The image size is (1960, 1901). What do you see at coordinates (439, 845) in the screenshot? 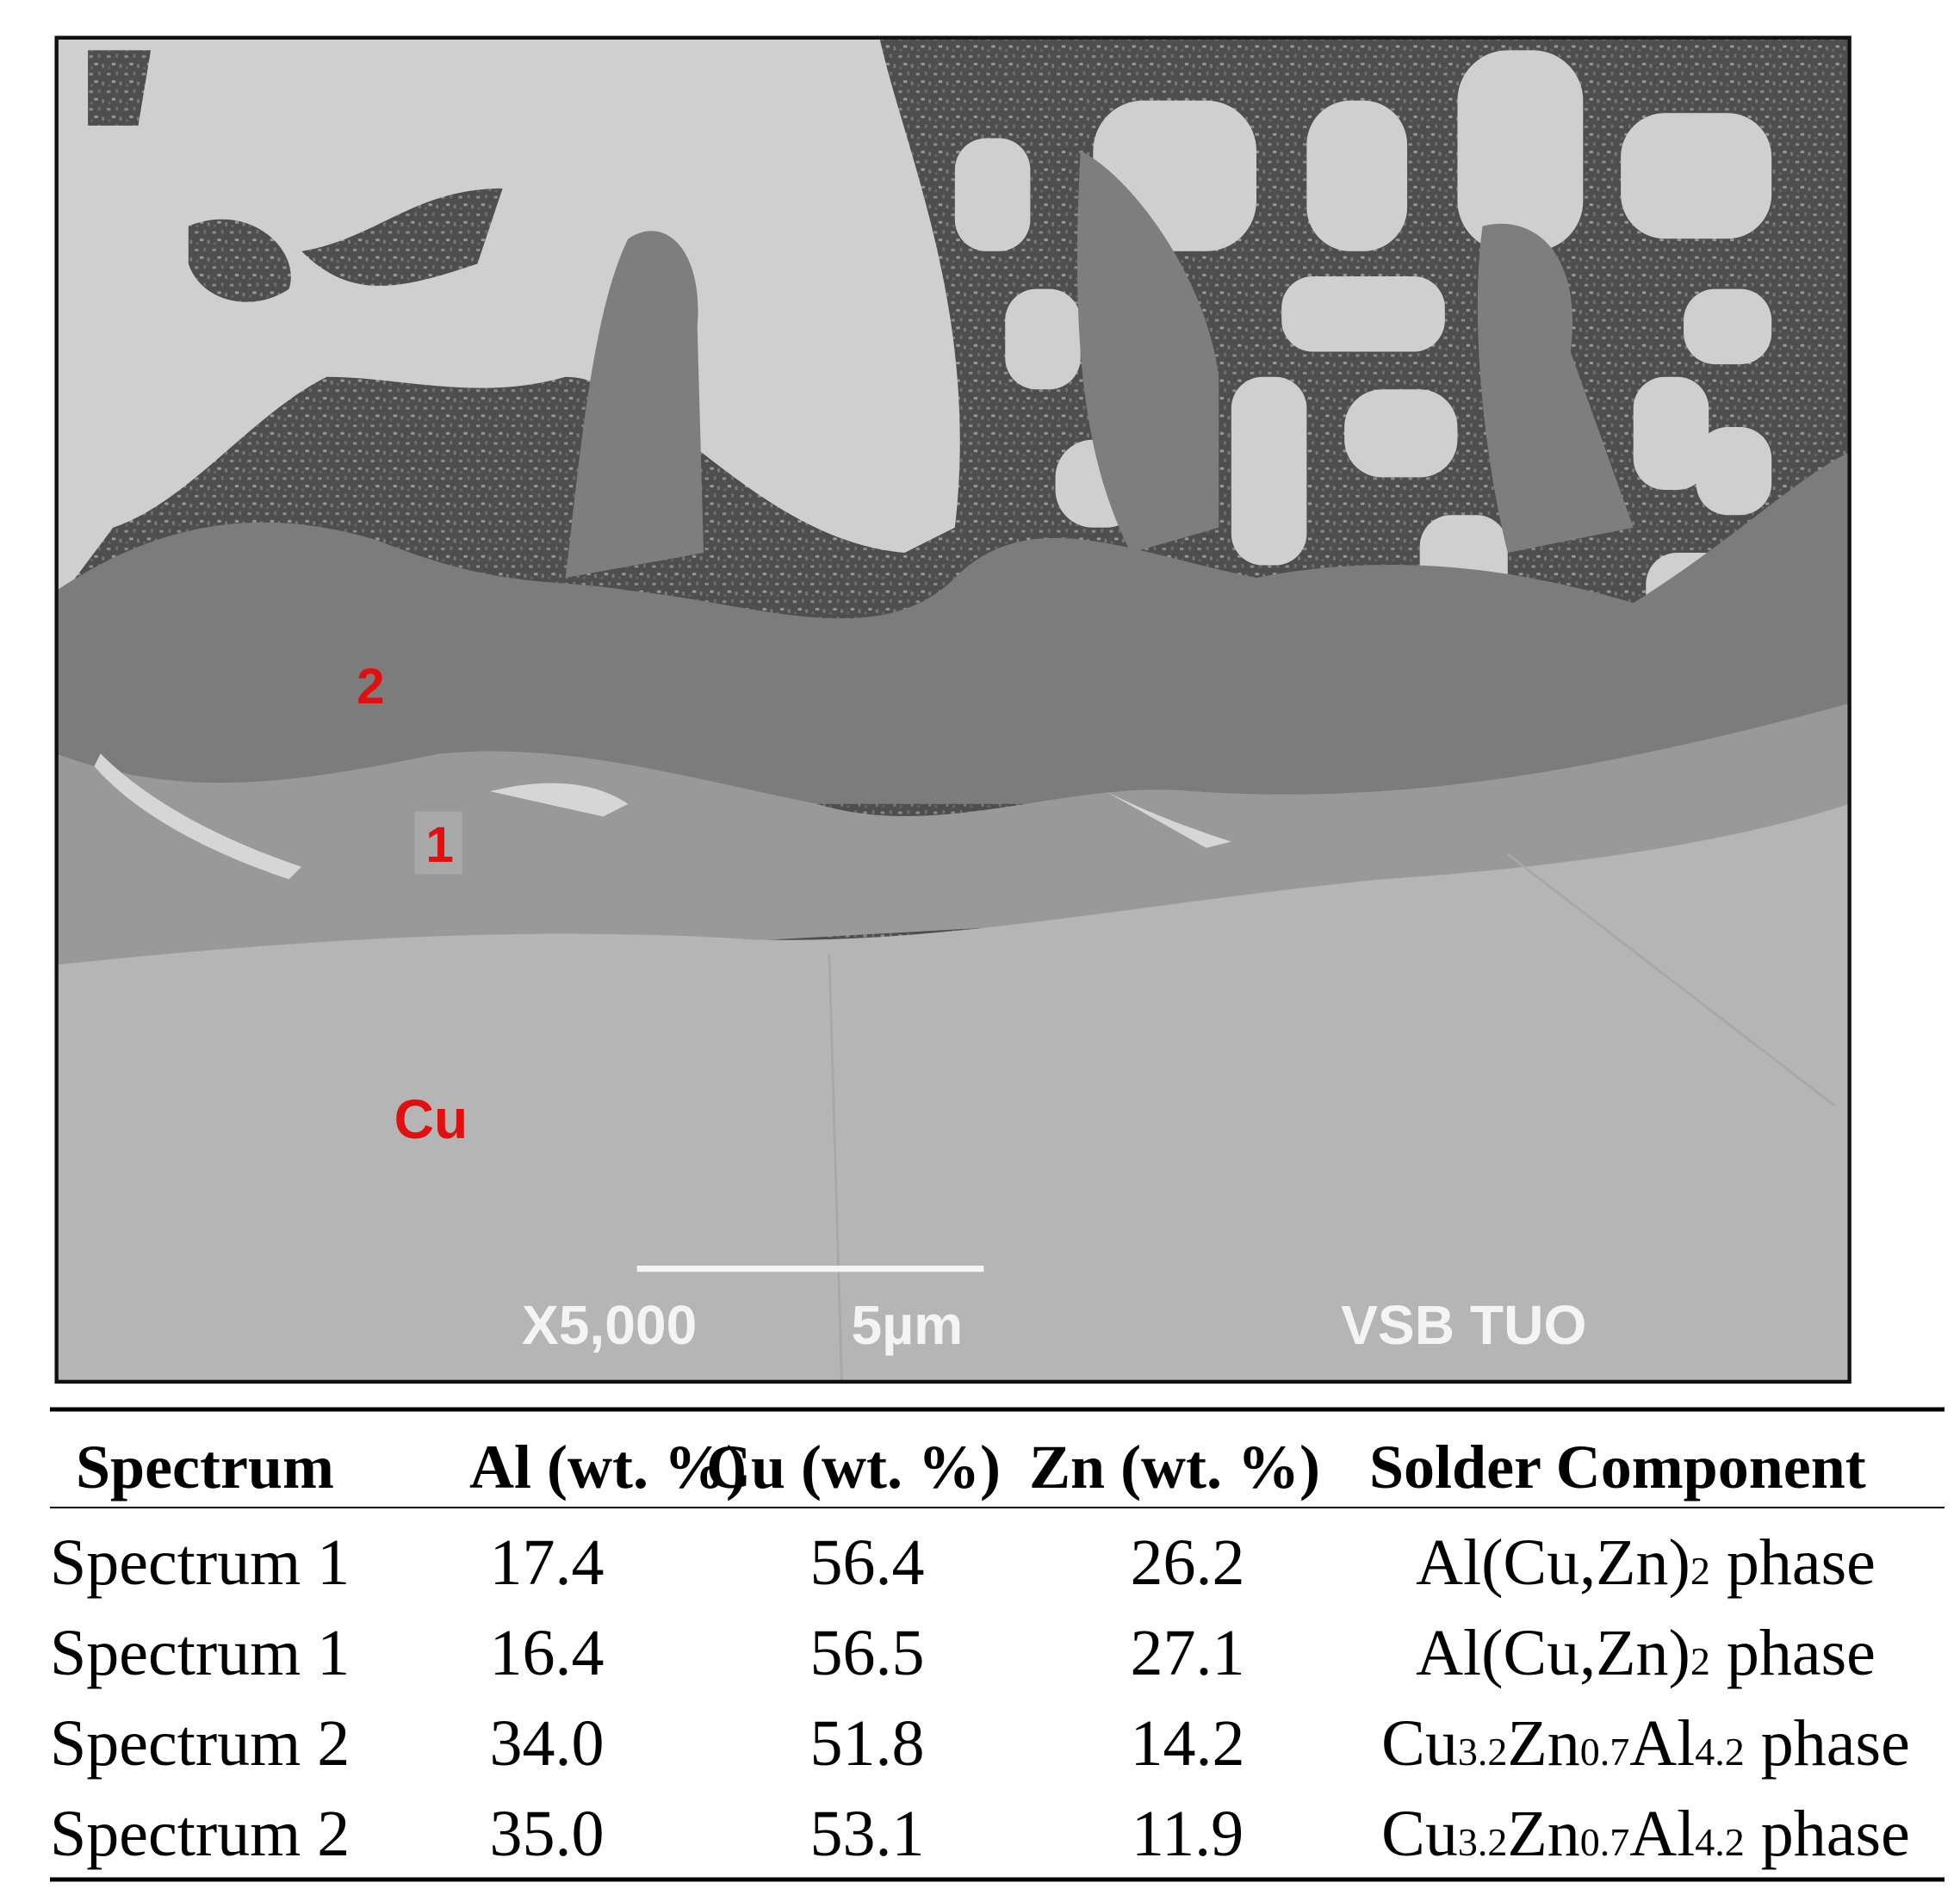
I see `phase-label: 1` at bounding box center [439, 845].